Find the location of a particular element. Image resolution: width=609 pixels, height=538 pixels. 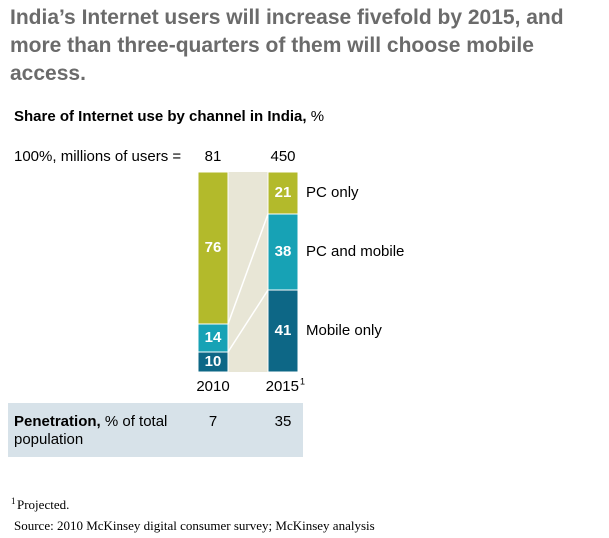

totals-label: 100%, millions of users = is located at coordinates (97, 156).